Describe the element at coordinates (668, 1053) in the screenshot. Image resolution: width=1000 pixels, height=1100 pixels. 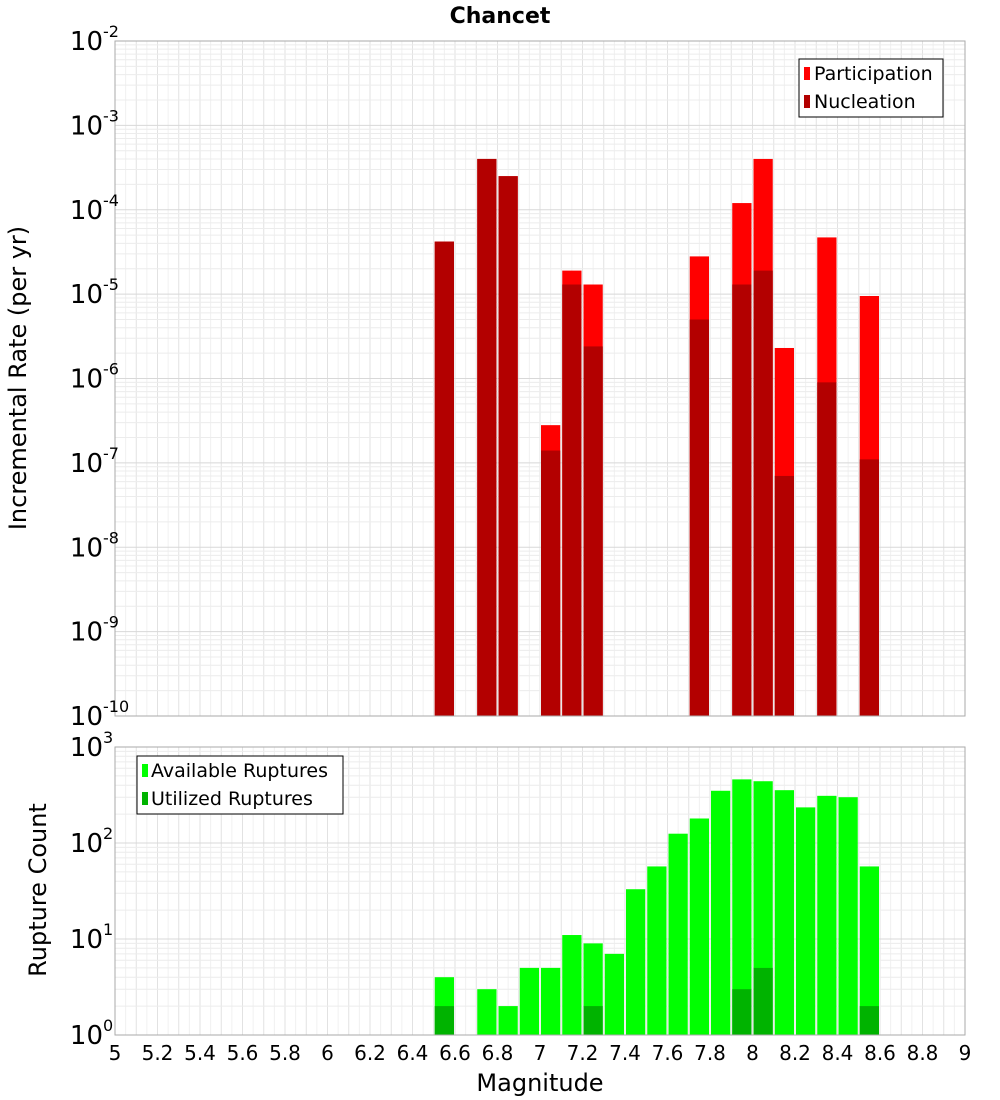
I see `x-tick-label: 7.6` at that location.